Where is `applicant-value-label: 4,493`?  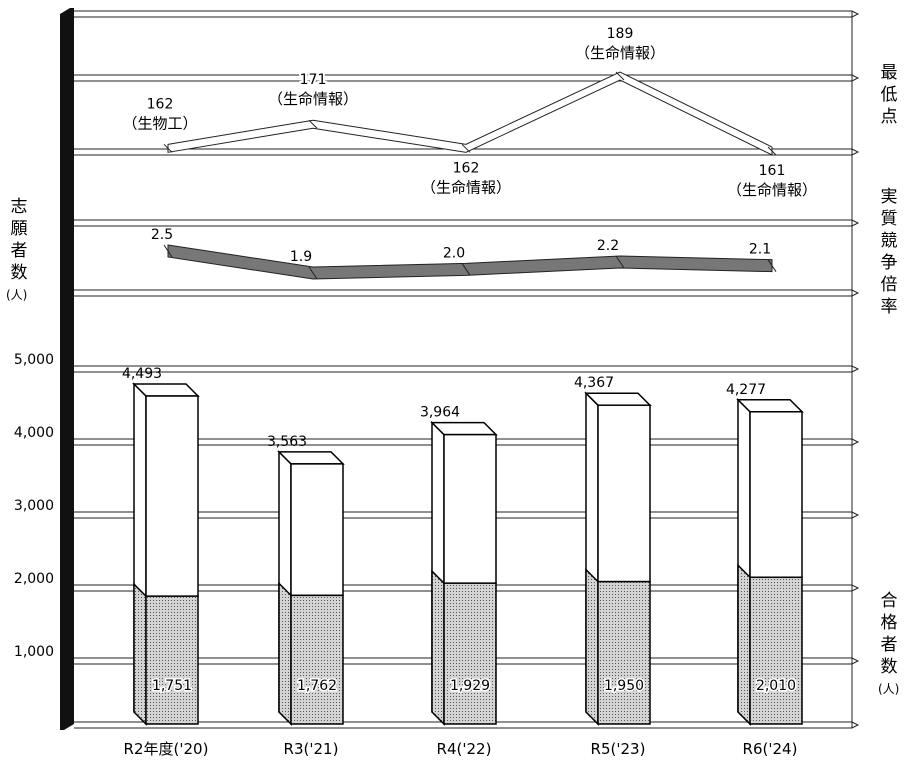
applicant-value-label: 4,493 is located at coordinates (142, 374).